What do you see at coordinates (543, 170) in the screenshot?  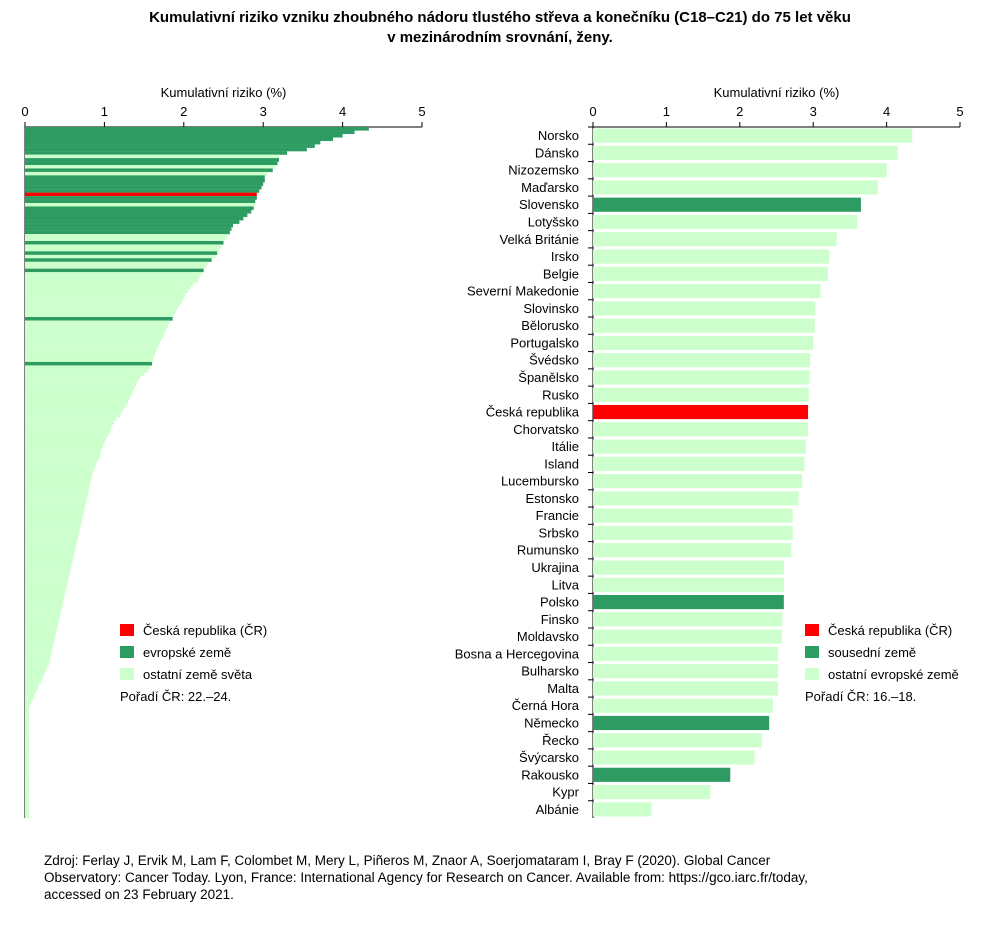 I see `europe-category-label: Nizozemsko` at bounding box center [543, 170].